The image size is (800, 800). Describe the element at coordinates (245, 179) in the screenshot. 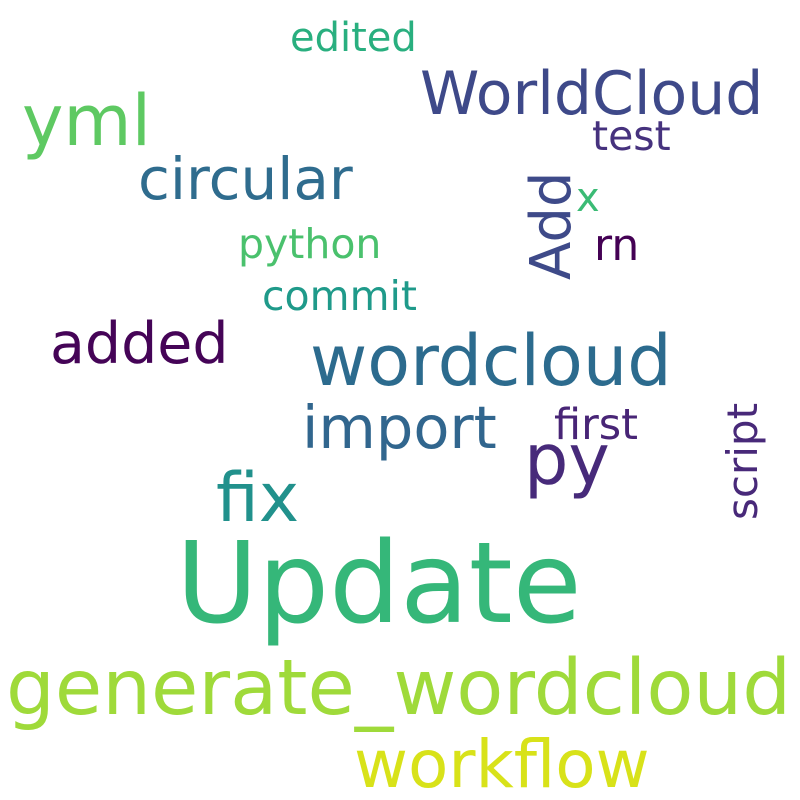

I see `word-circular: circular` at that location.